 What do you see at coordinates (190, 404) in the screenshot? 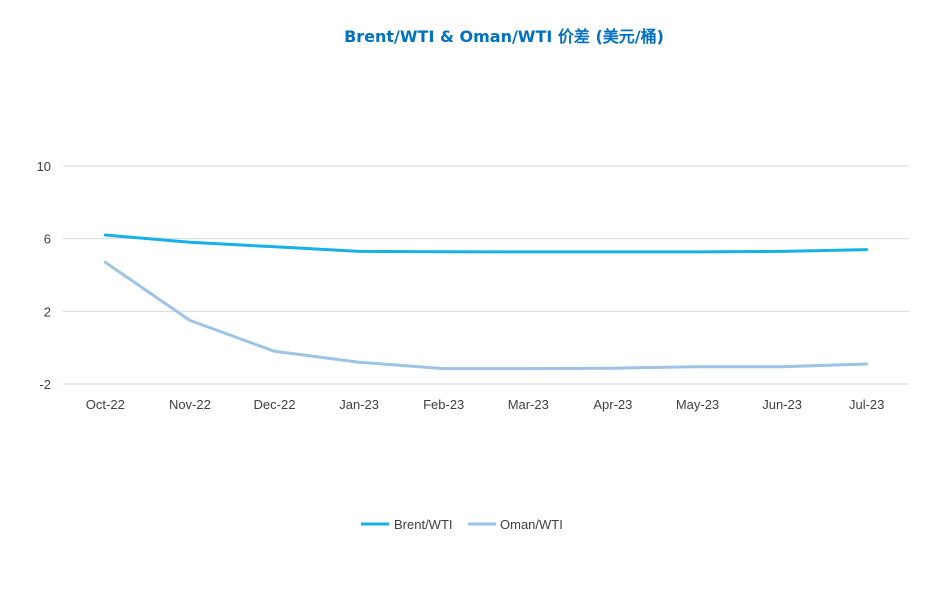
I see `x-tick-label: Nov-22` at bounding box center [190, 404].